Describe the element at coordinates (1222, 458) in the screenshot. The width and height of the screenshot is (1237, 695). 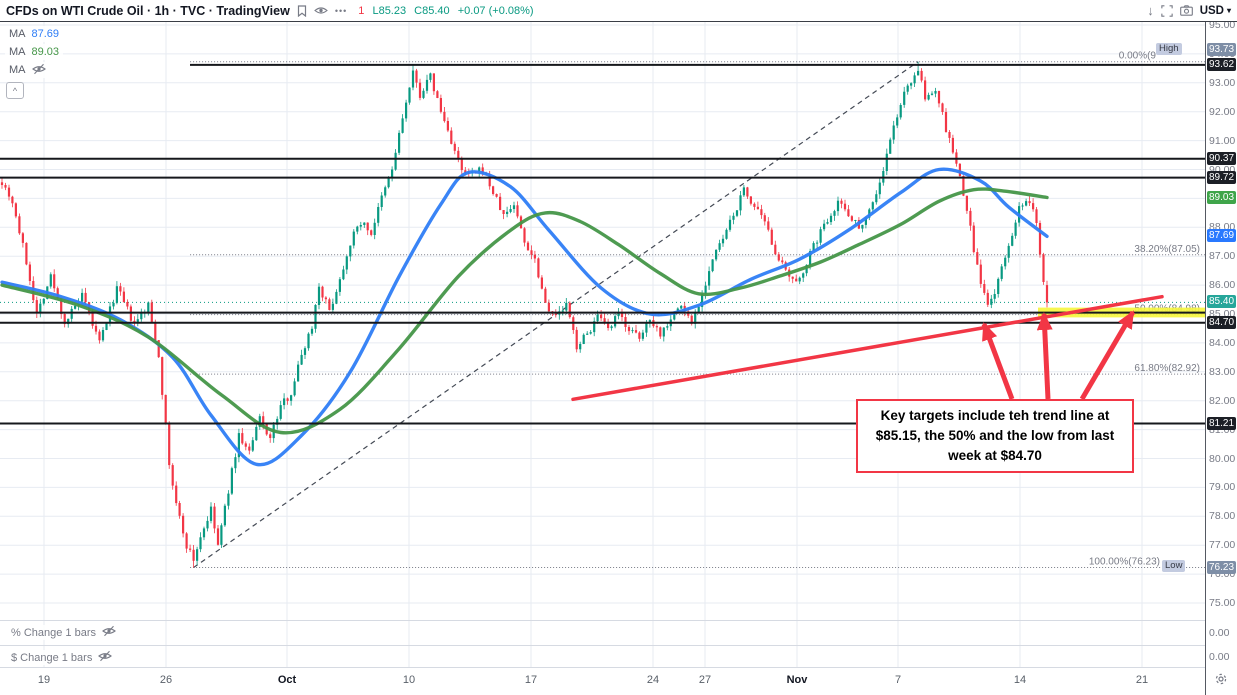
I see `price-tick: 80.00` at that location.